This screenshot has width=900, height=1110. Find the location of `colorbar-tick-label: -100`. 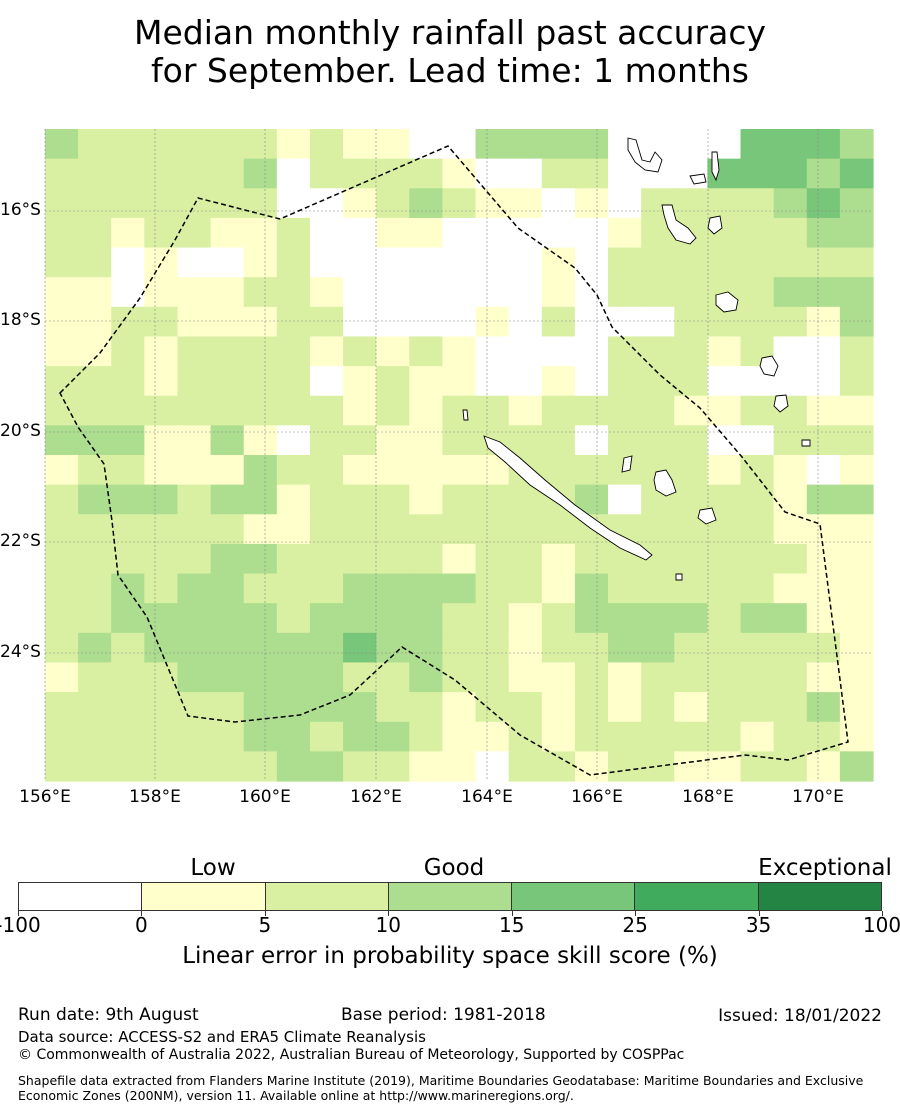

colorbar-tick-label: -100 is located at coordinates (20, 925).